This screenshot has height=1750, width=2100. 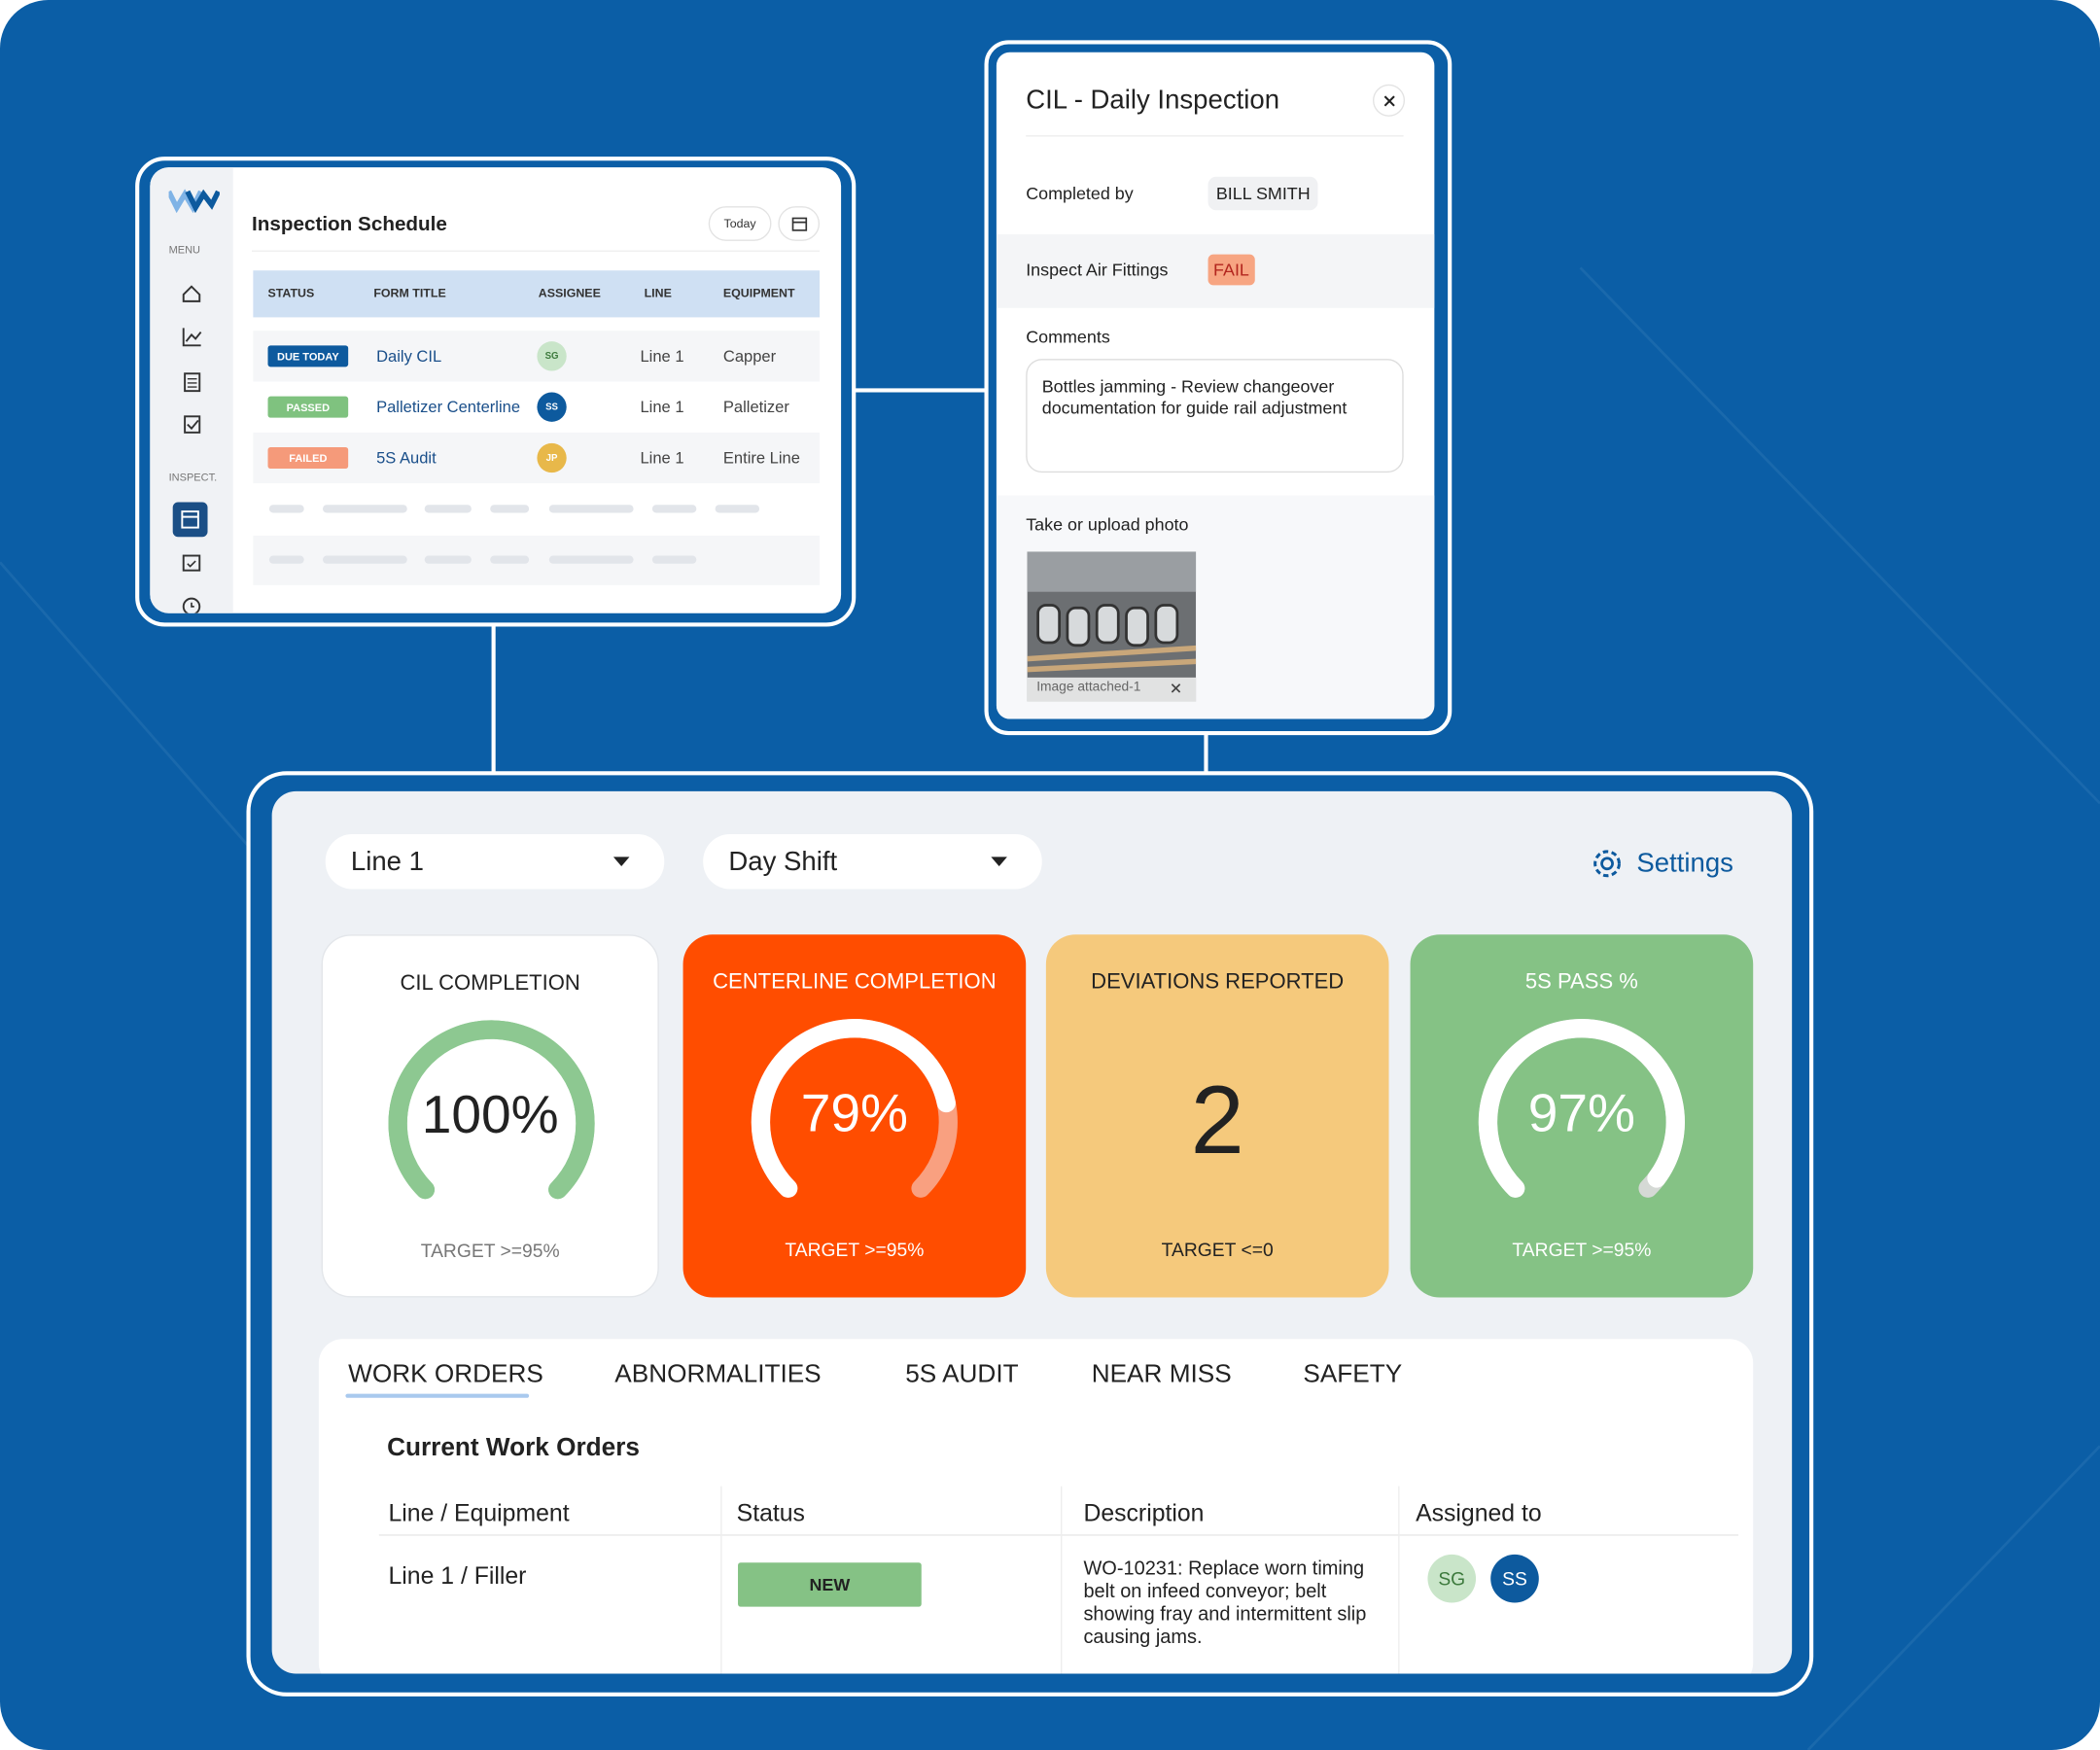 What do you see at coordinates (496, 390) in the screenshot?
I see `schedule-panel: MENU INSPECT. Inspection Schedule Today` at bounding box center [496, 390].